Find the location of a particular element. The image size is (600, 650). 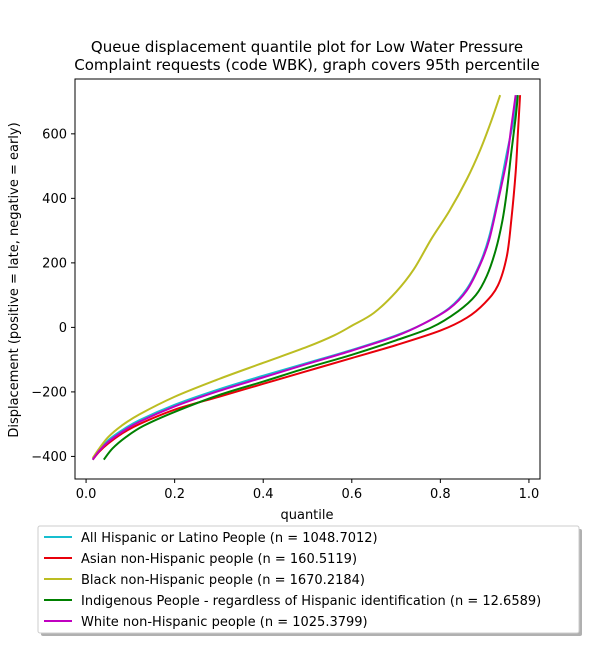

y-tick-label: −400 is located at coordinates (49, 457).